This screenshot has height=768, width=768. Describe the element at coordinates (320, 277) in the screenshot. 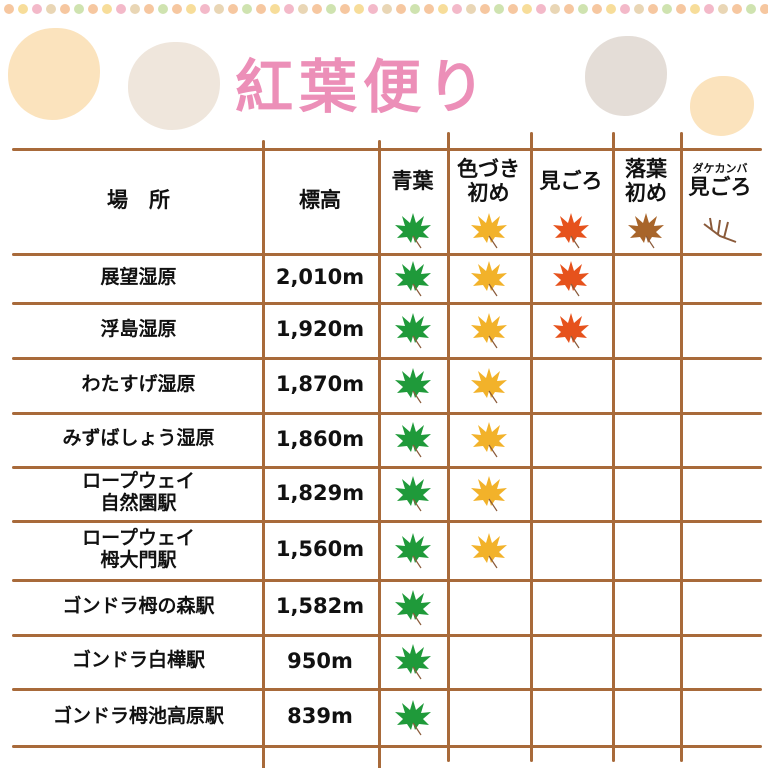

I see `row-elevation: 2,010m` at that location.